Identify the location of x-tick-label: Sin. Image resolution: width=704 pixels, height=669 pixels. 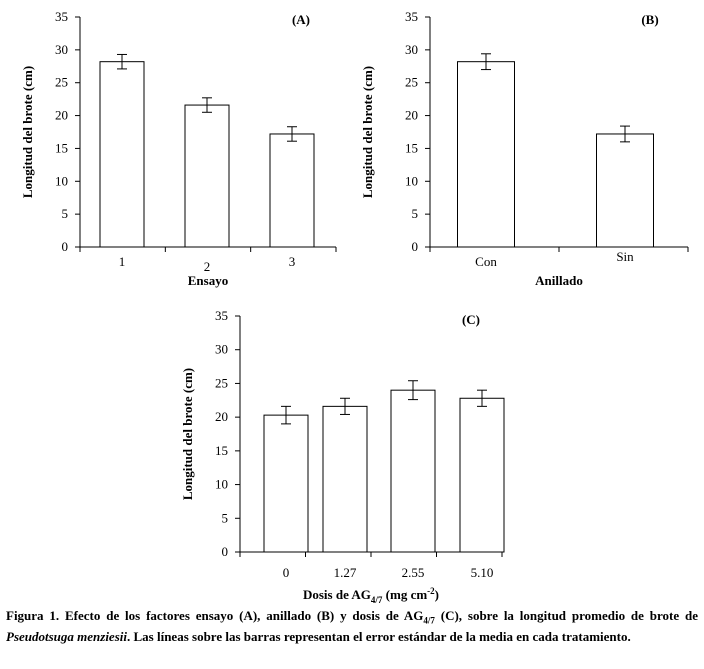
(625, 256).